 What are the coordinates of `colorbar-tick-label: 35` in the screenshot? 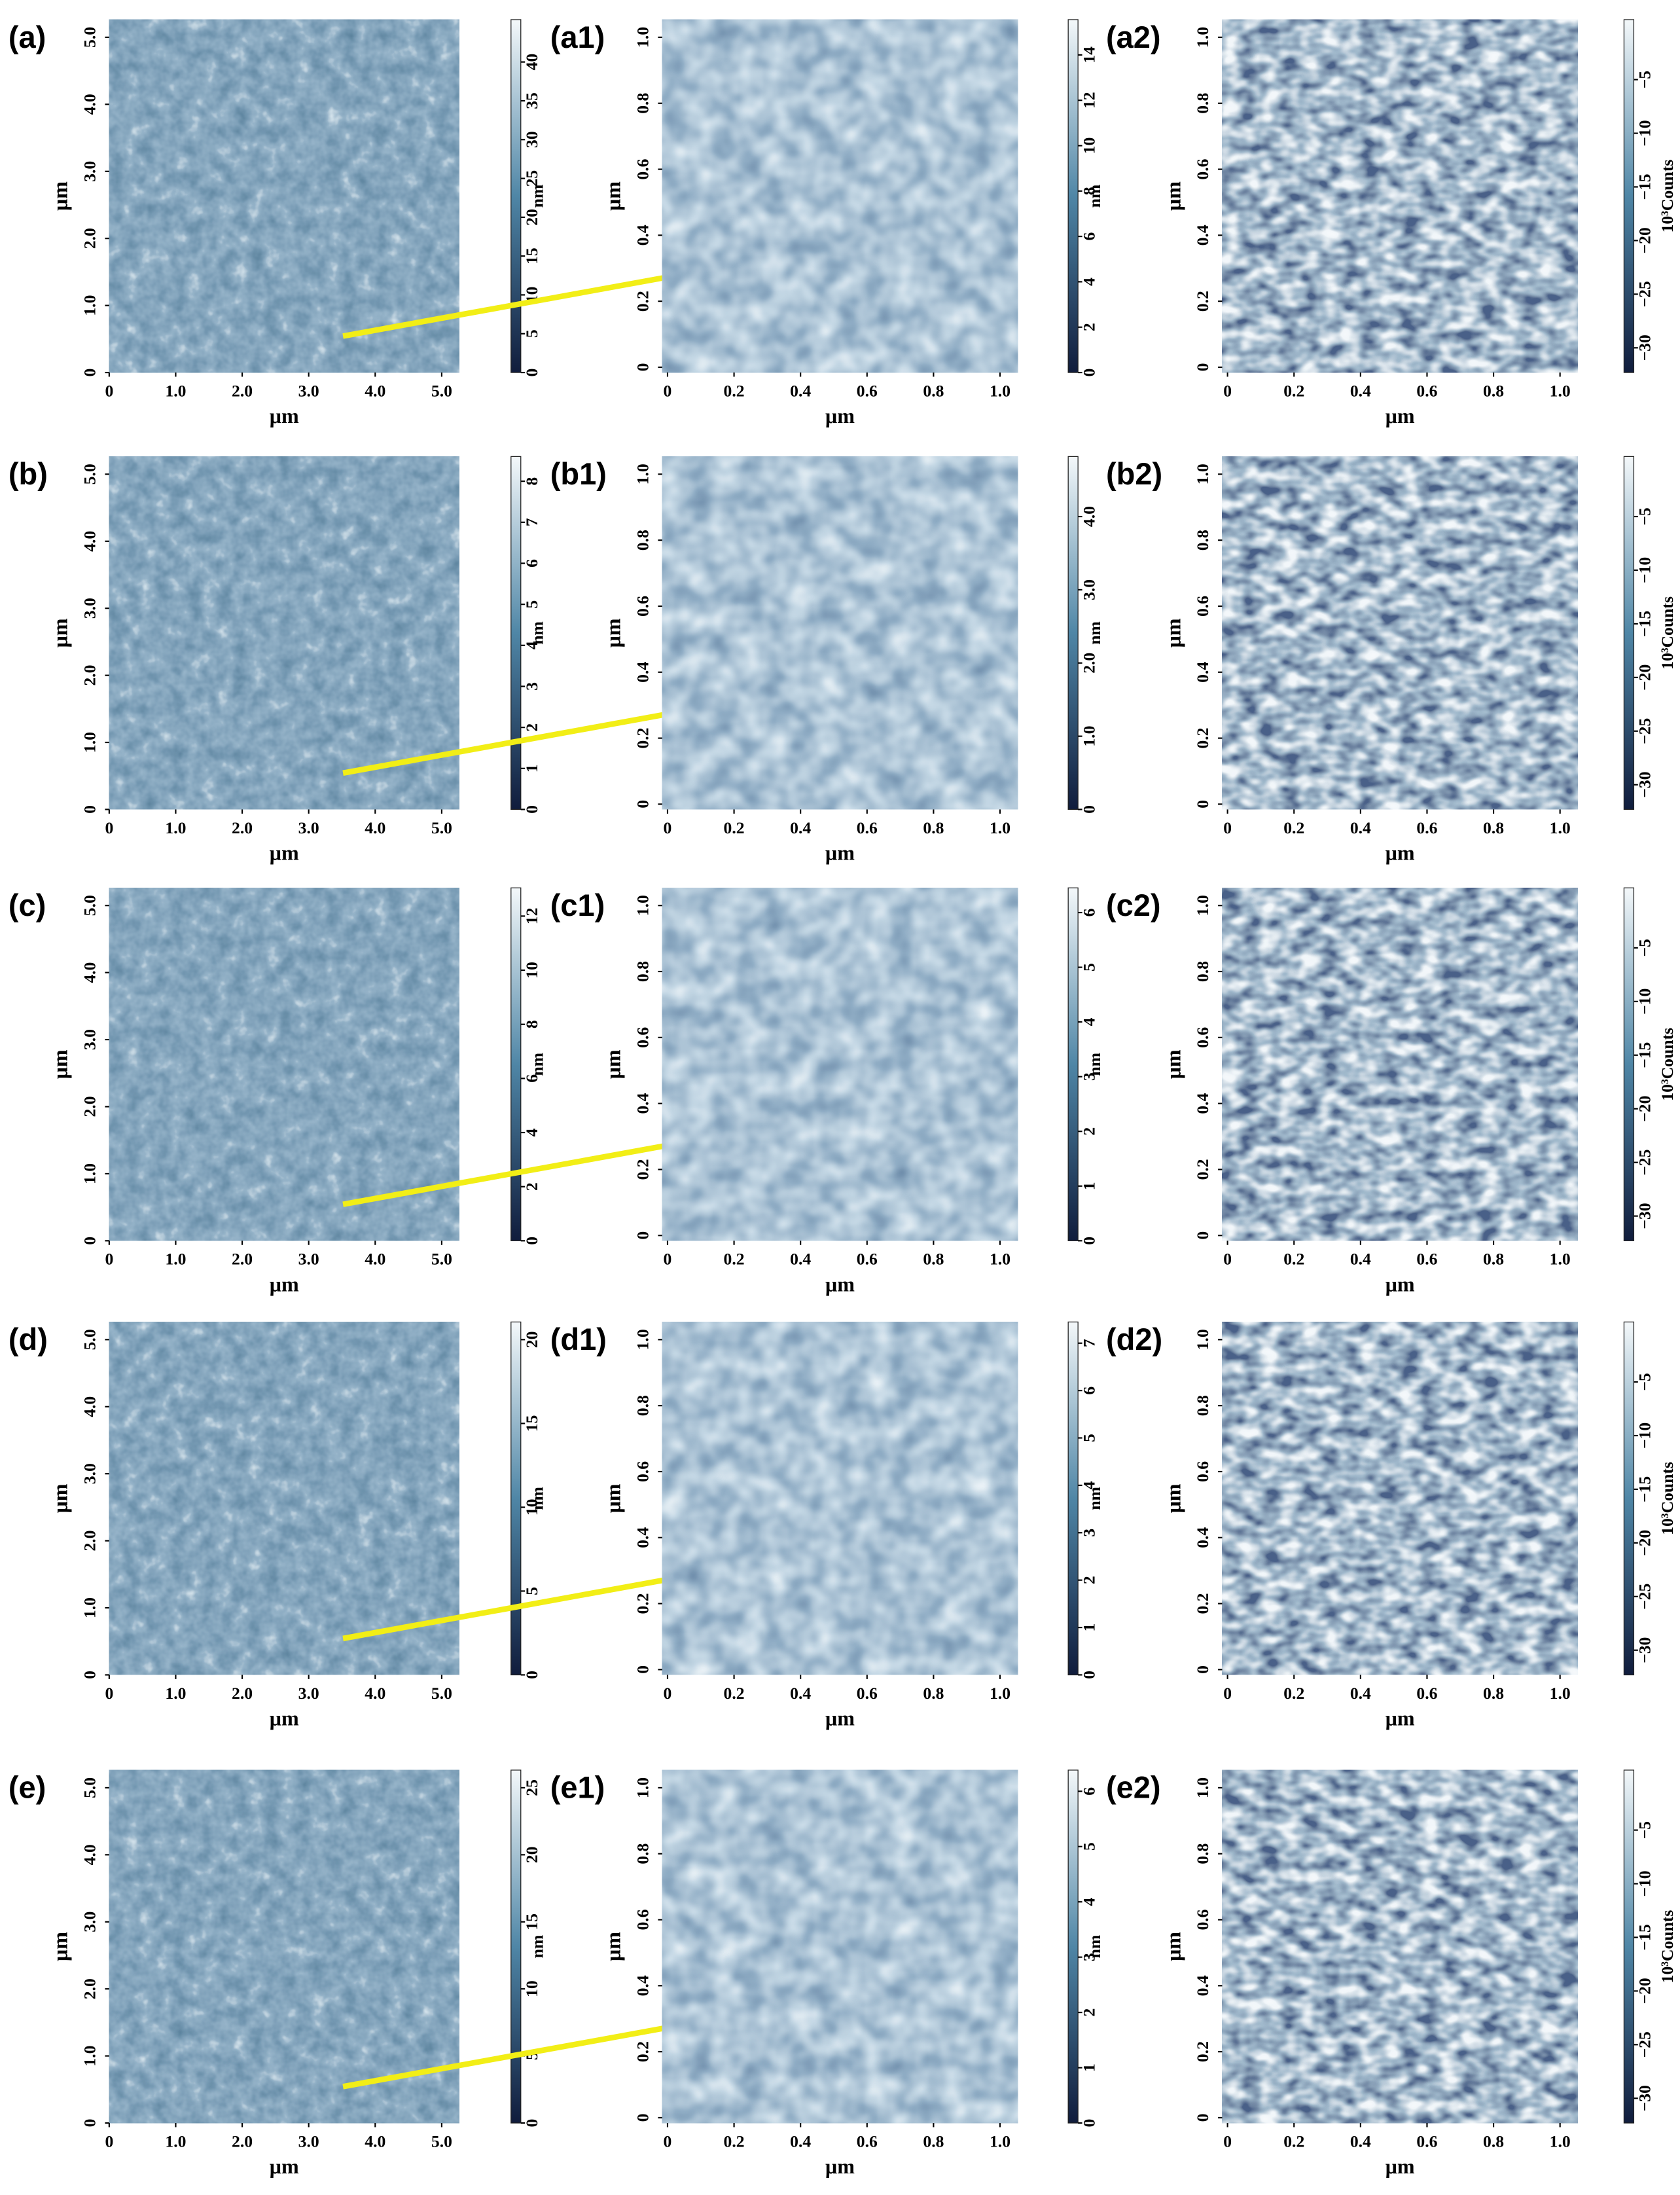 It's located at (531, 100).